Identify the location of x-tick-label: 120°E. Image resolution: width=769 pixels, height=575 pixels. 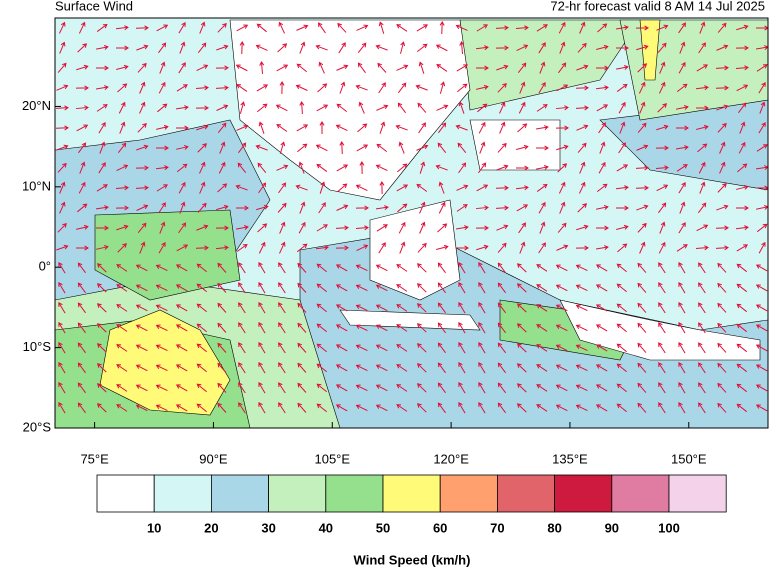
(451, 458).